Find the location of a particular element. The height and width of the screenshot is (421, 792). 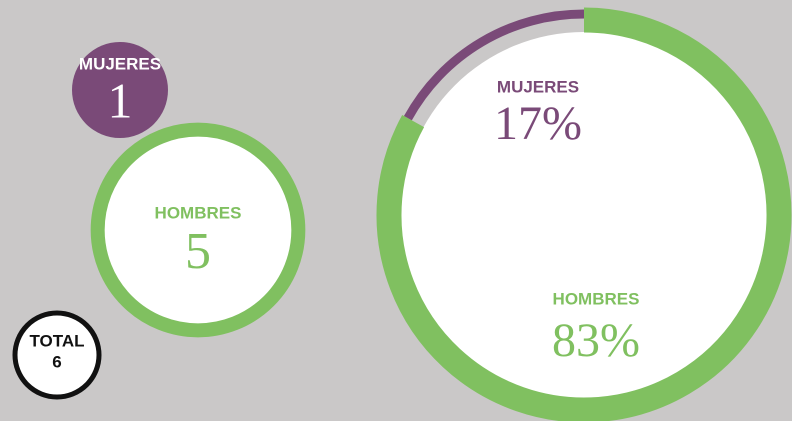

segment-label: MUJERES is located at coordinates (538, 86).